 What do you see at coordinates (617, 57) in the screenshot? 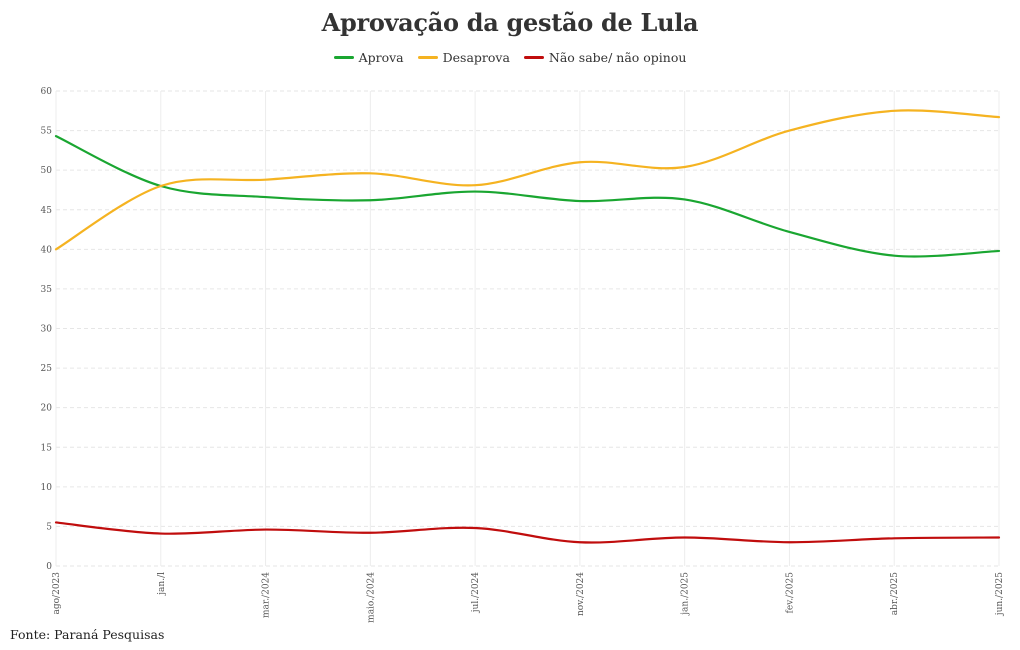
I see `legend-label-nao-sabe: Não sabe/ não opinou` at bounding box center [617, 57].